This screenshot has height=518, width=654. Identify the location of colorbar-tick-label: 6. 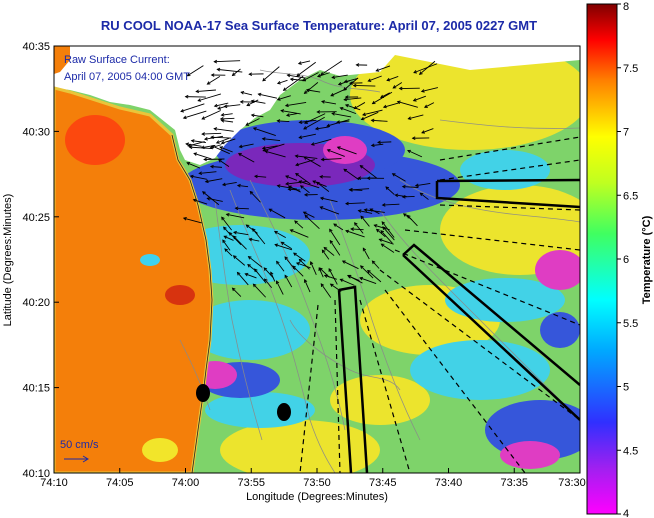
(626, 260).